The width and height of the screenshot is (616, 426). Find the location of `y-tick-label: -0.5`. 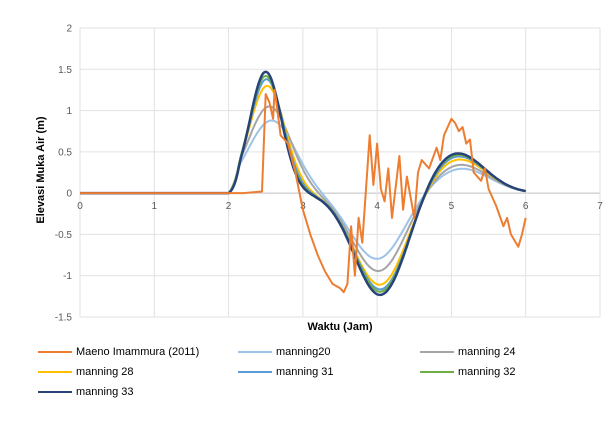

y-tick-label: -0.5 is located at coordinates (64, 235).